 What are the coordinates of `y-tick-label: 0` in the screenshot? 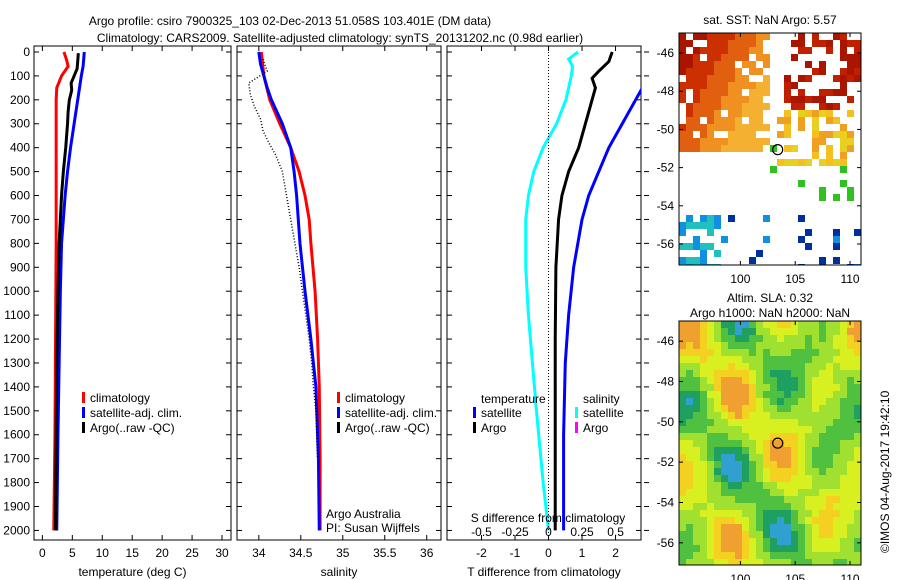 It's located at (26, 52).